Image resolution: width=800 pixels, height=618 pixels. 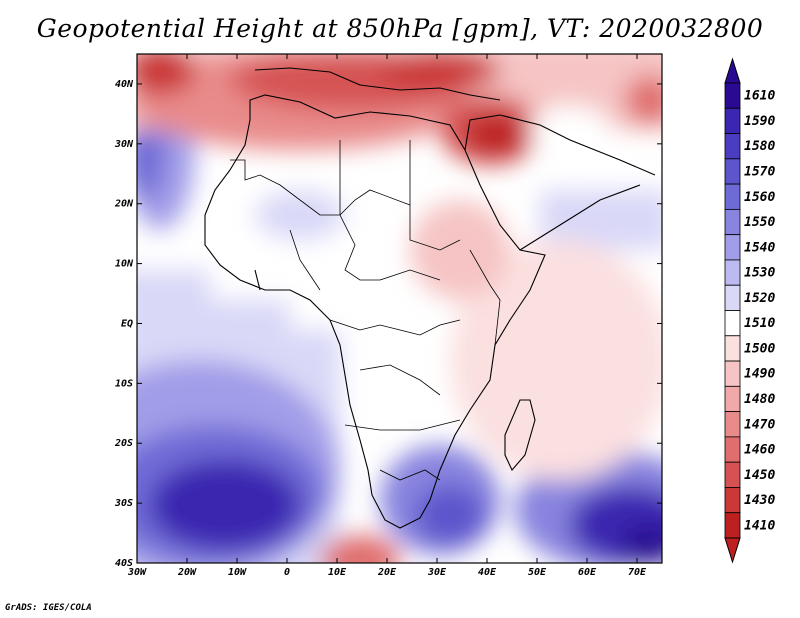 I want to click on colorbar-label: 1580, so click(x=759, y=146).